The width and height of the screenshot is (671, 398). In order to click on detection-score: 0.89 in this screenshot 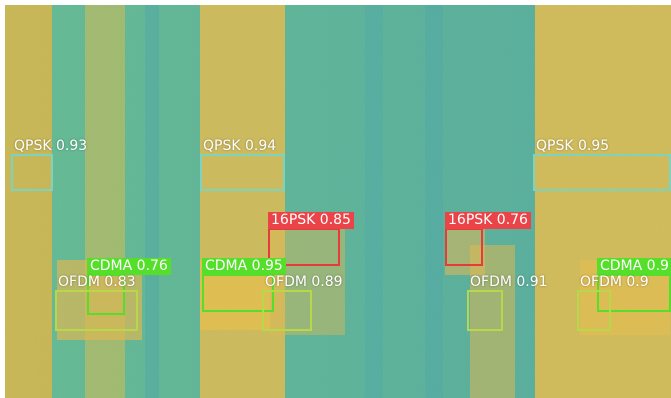, I will do `click(327, 282)`.